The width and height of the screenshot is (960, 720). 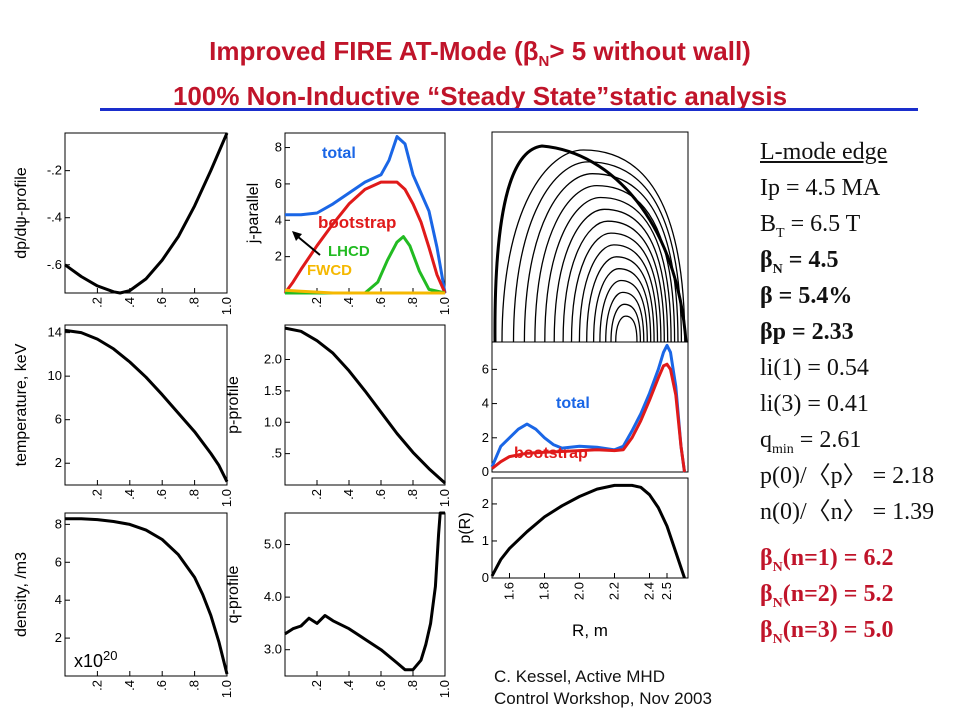 What do you see at coordinates (273, 596) in the screenshot?
I see `y-tick-label: 4.0` at bounding box center [273, 596].